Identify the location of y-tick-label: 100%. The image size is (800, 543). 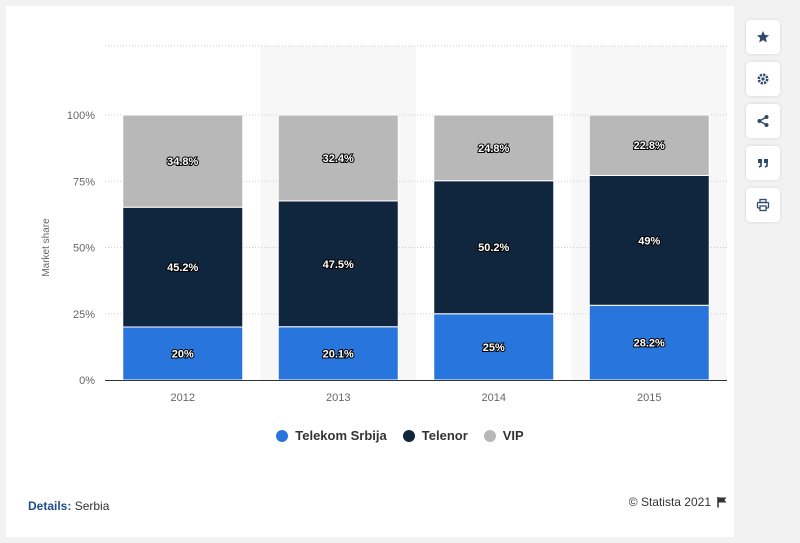
(81, 116).